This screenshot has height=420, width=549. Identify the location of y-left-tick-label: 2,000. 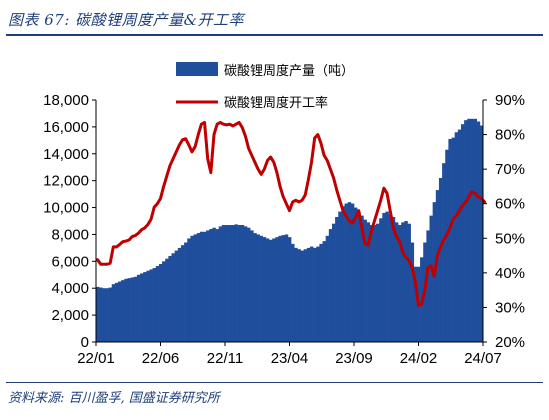
(70, 315).